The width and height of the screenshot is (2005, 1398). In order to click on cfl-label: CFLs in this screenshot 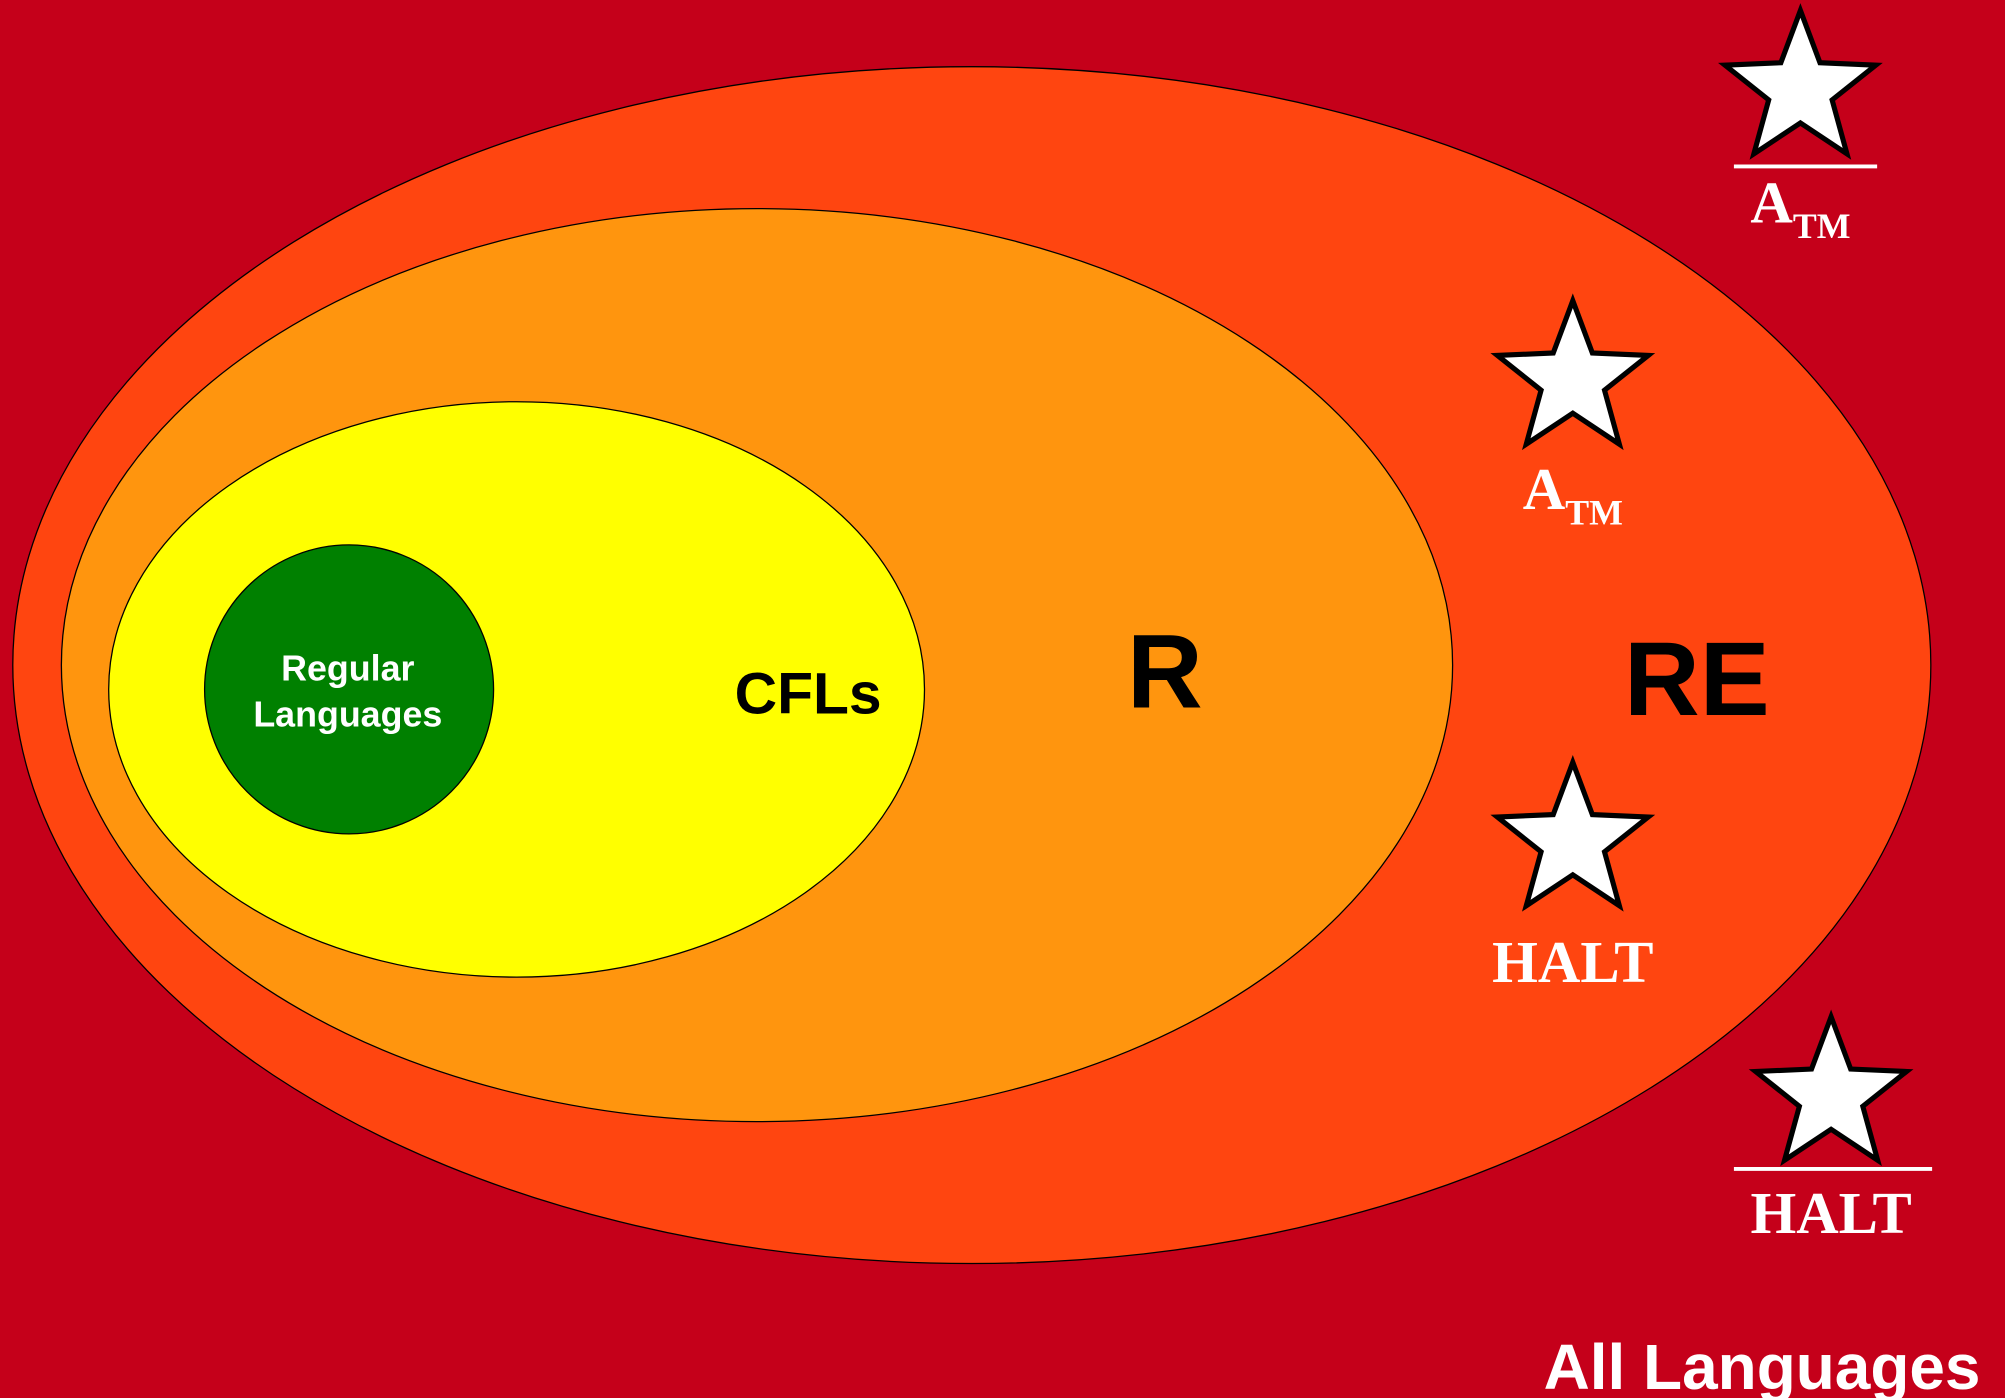, I will do `click(808, 694)`.